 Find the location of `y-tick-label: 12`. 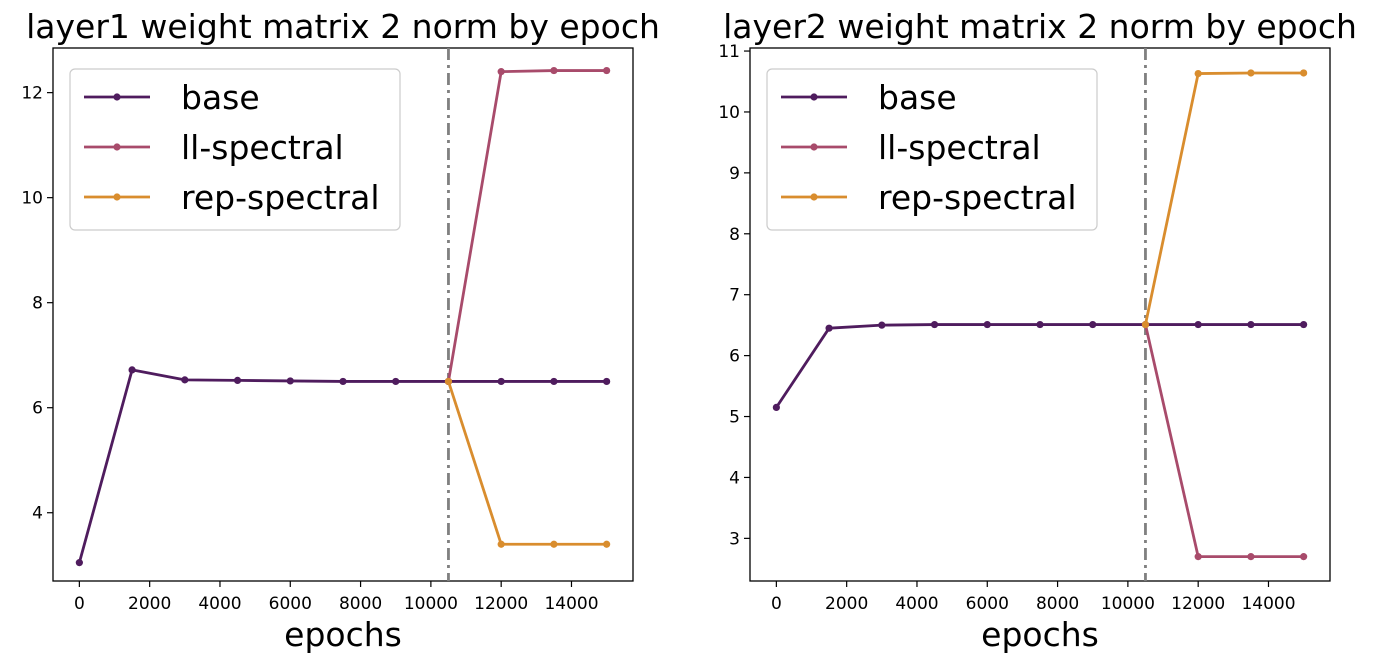

y-tick-label: 12 is located at coordinates (32, 94).